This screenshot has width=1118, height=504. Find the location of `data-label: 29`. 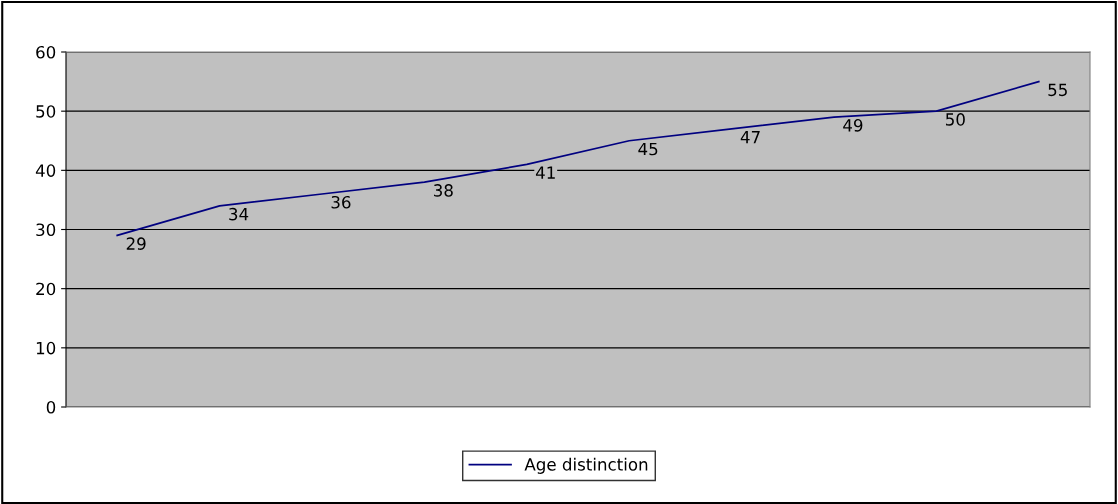

data-label: 29 is located at coordinates (136, 243).